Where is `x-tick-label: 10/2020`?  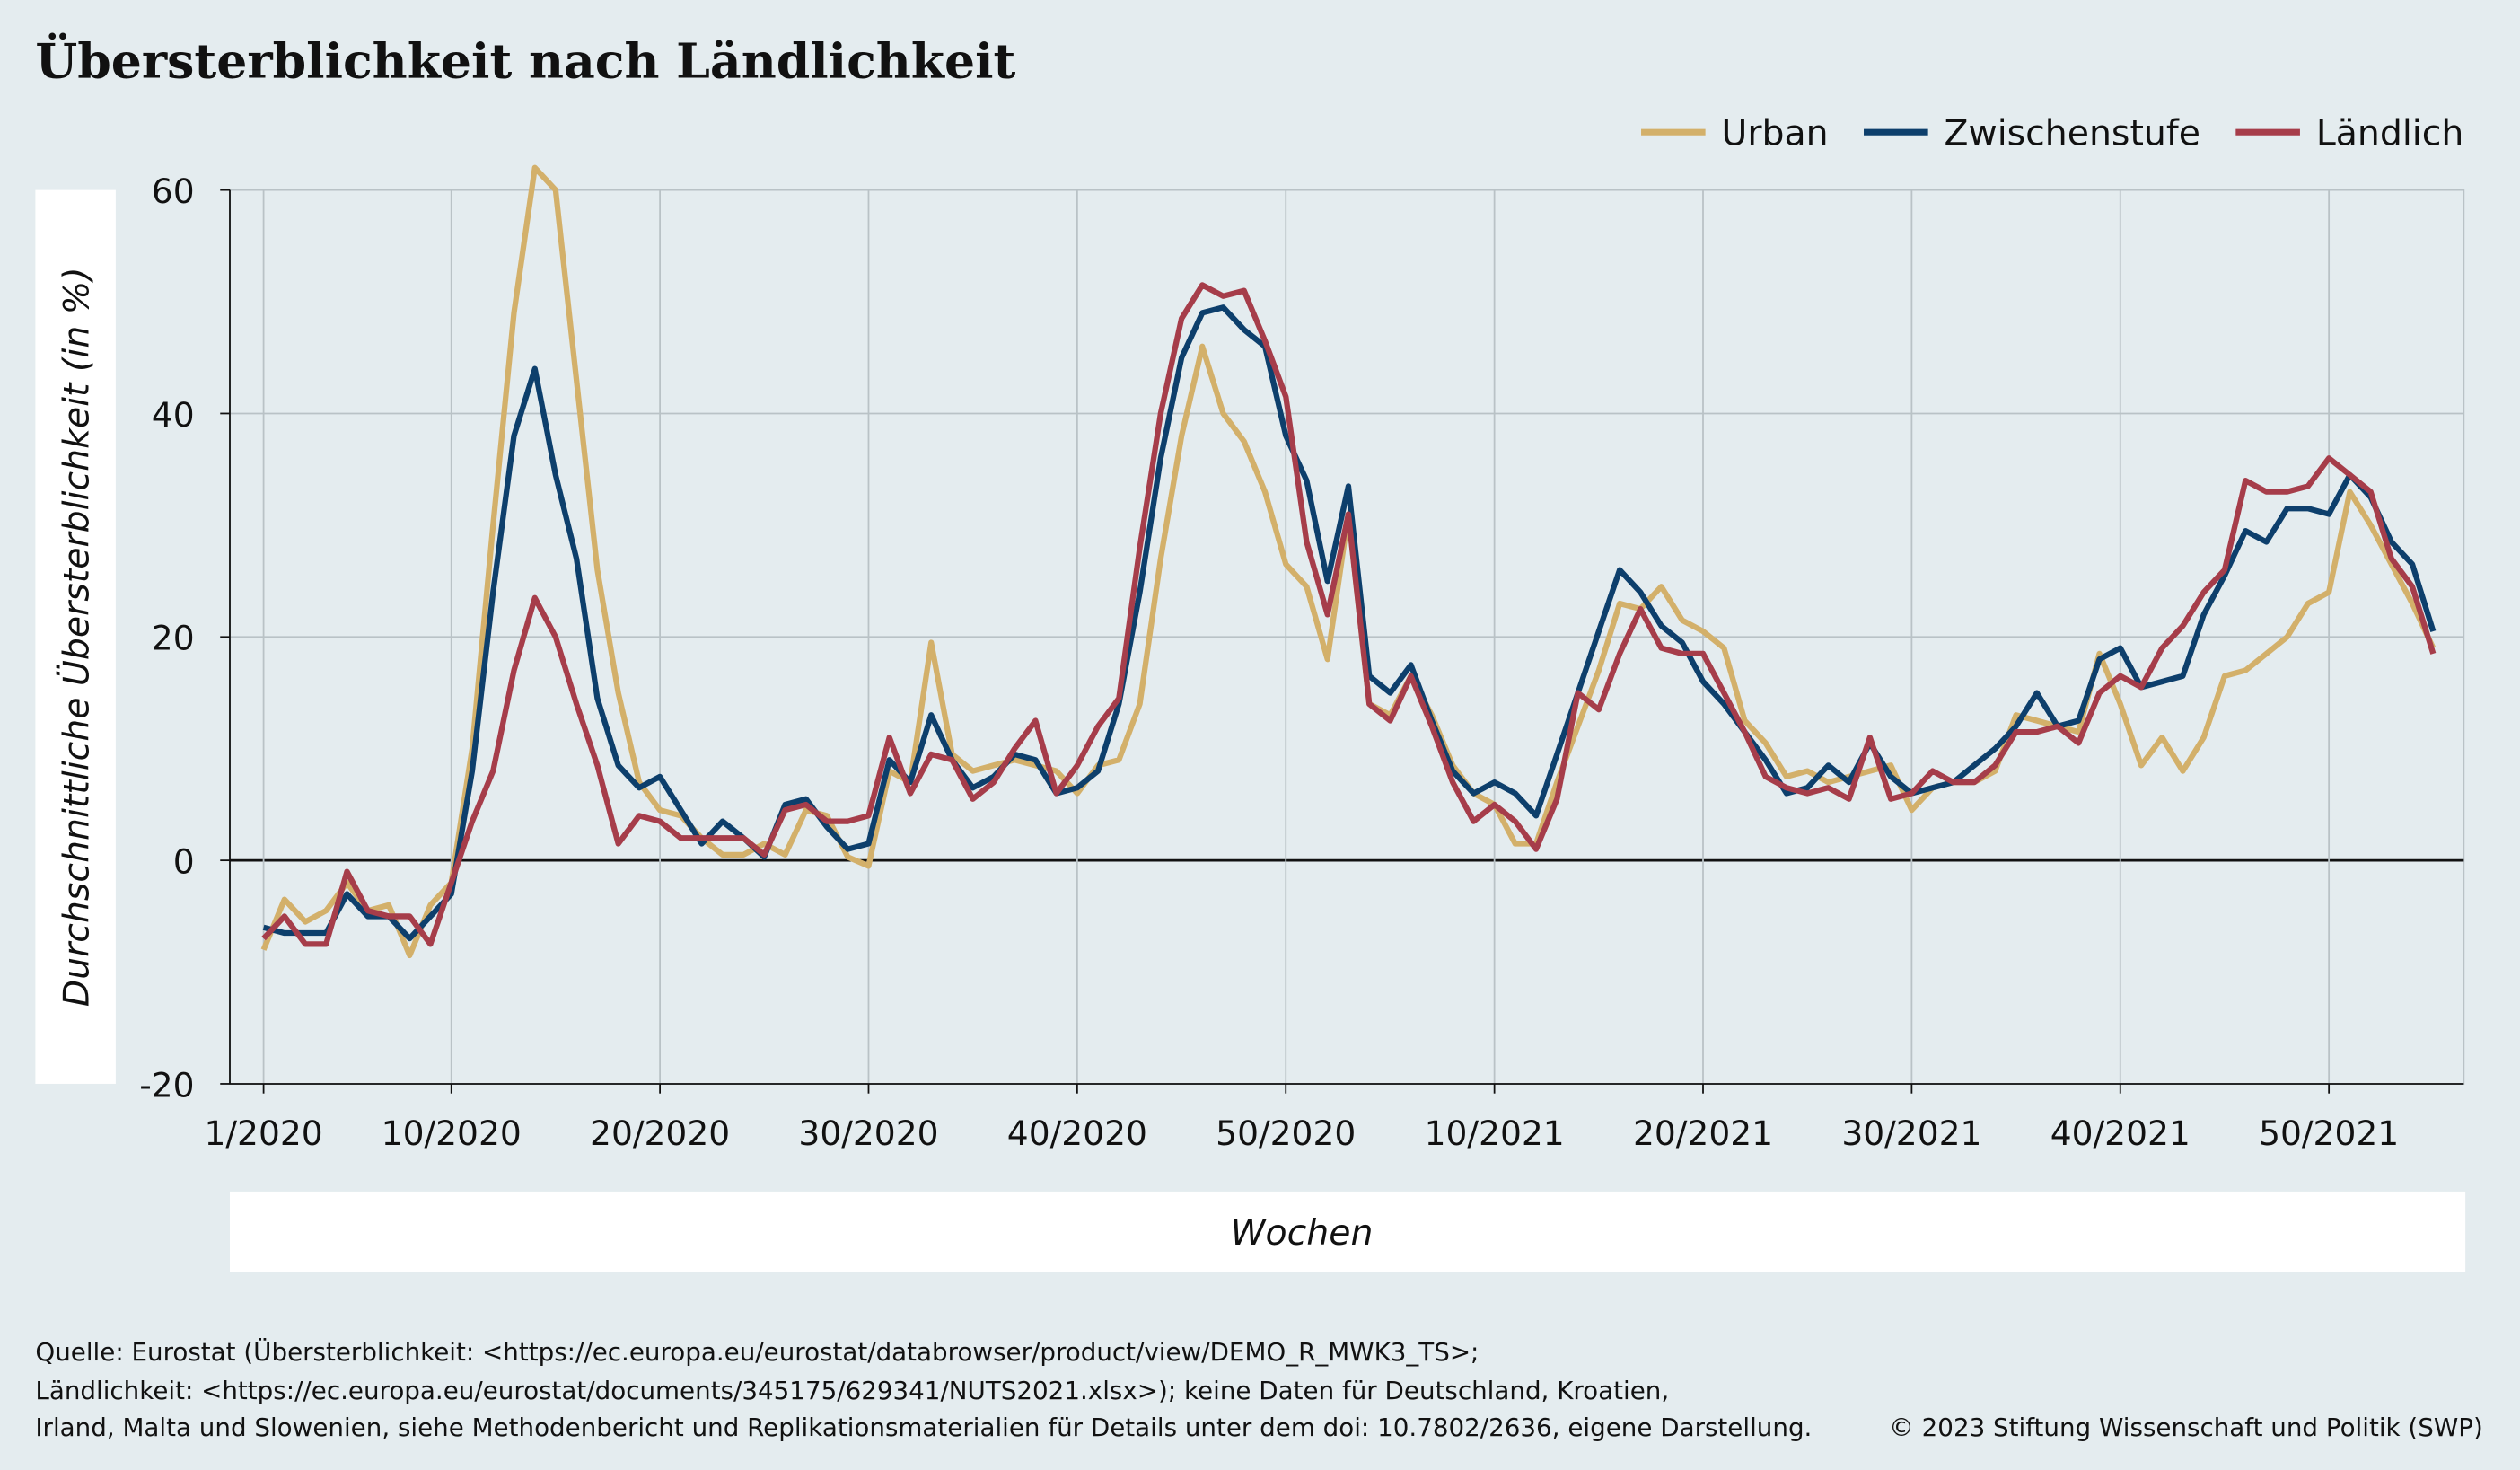
x-tick-label: 10/2020 is located at coordinates (452, 1133).